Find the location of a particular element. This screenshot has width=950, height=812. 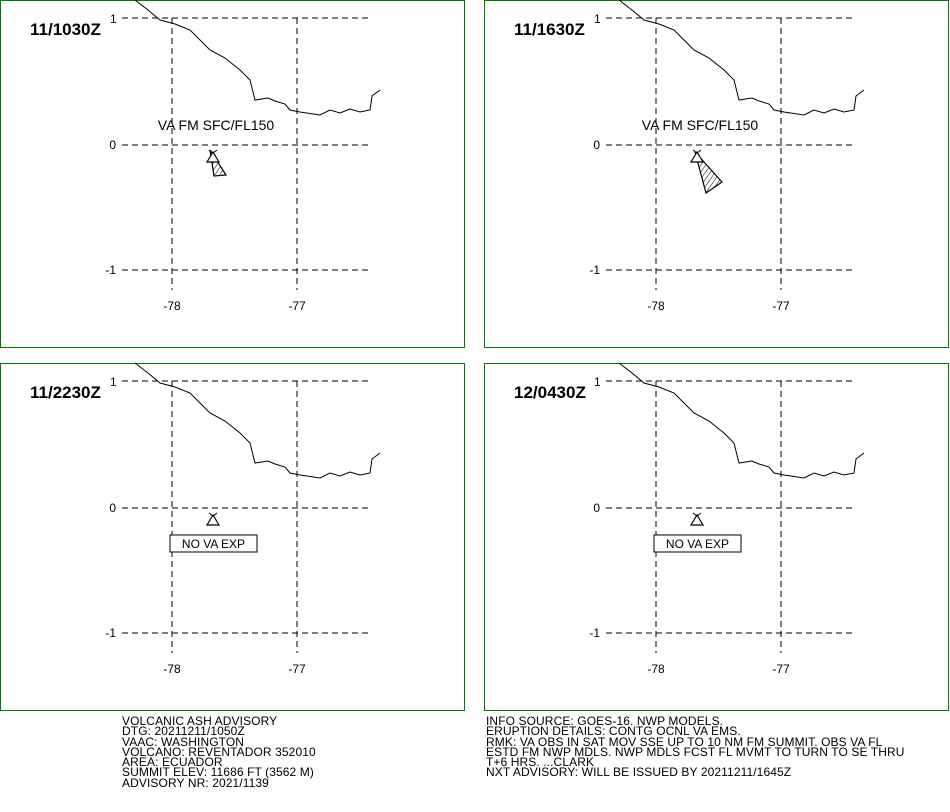

advisory-line: DTG: 20211211/1050Z is located at coordinates (183, 731).